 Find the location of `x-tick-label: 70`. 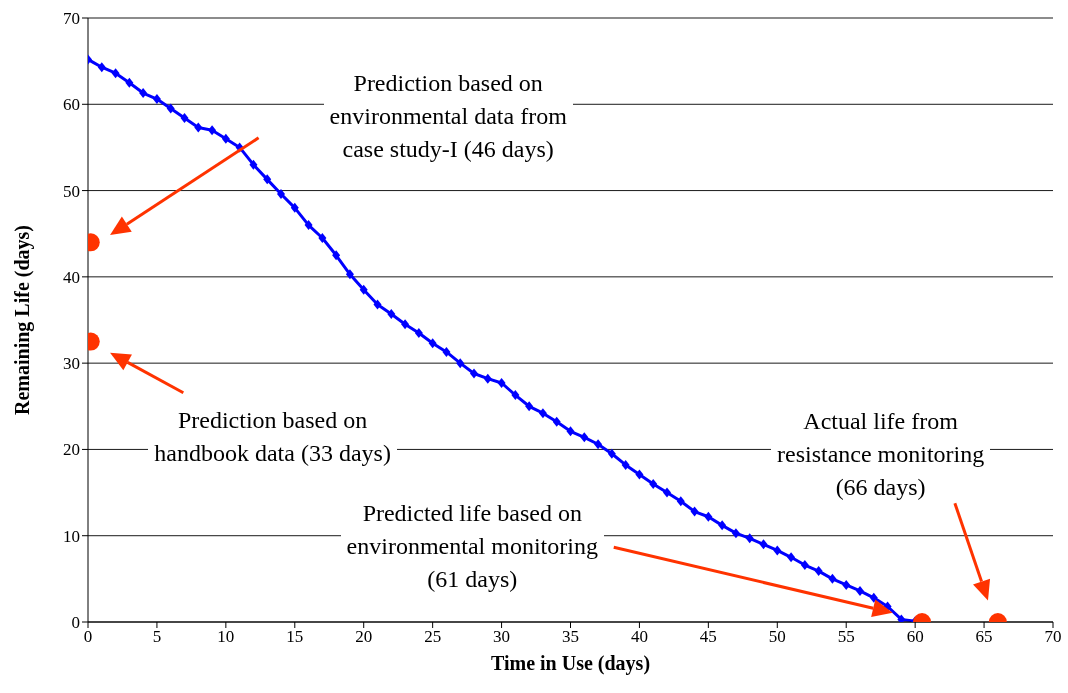

x-tick-label: 70 is located at coordinates (1053, 637).